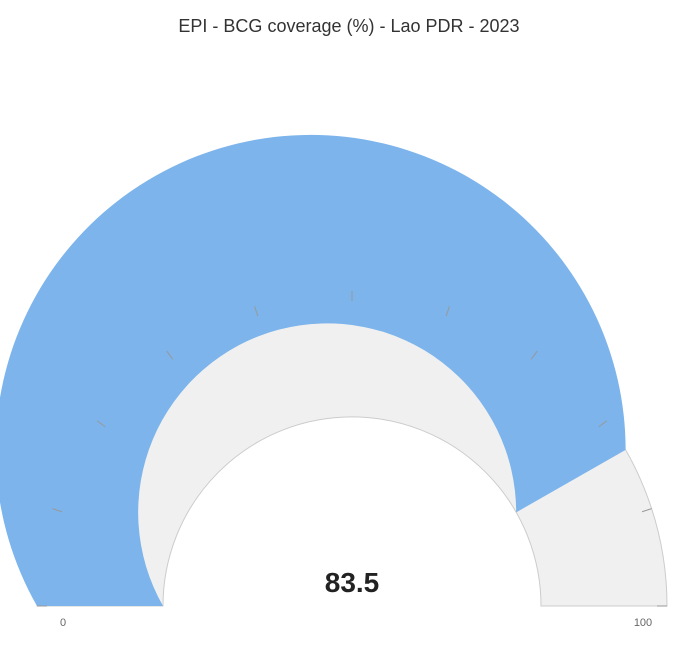 This screenshot has width=698, height=647. I want to click on chart-title: EPI - BCG coverage (%) - Lao PDR - 2023, so click(349, 26).